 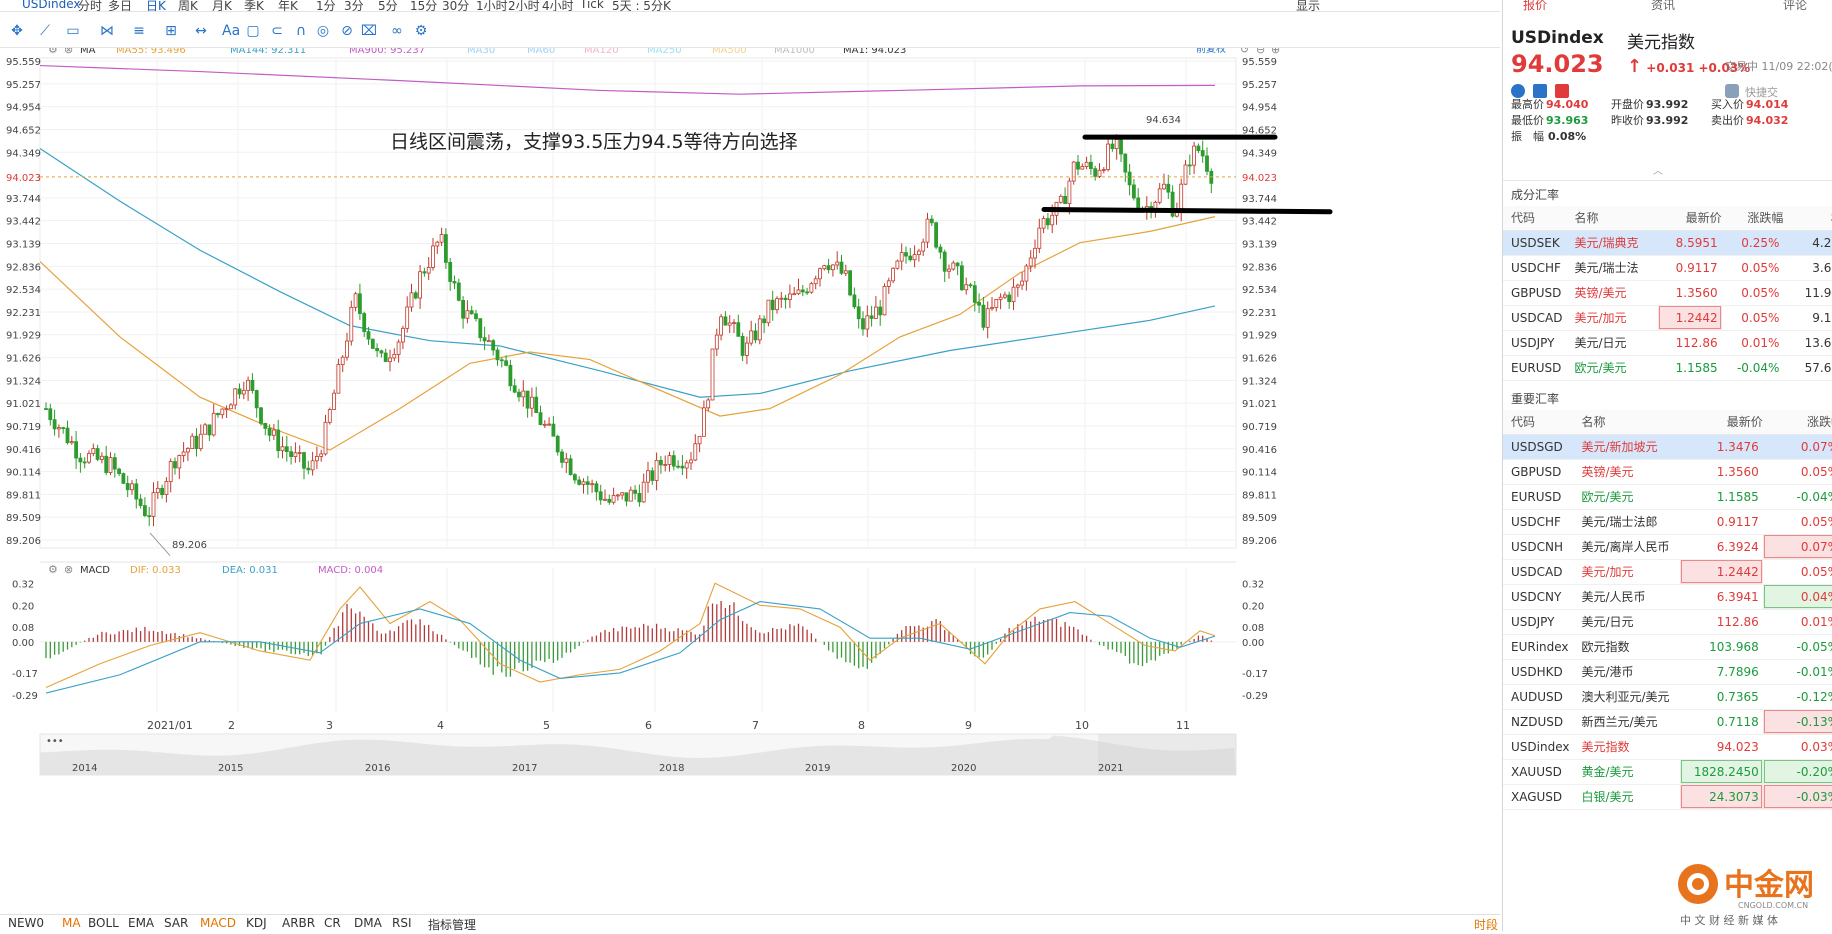 What do you see at coordinates (268, 50) in the screenshot?
I see `ma-legend-item: MA144: 92.311` at bounding box center [268, 50].